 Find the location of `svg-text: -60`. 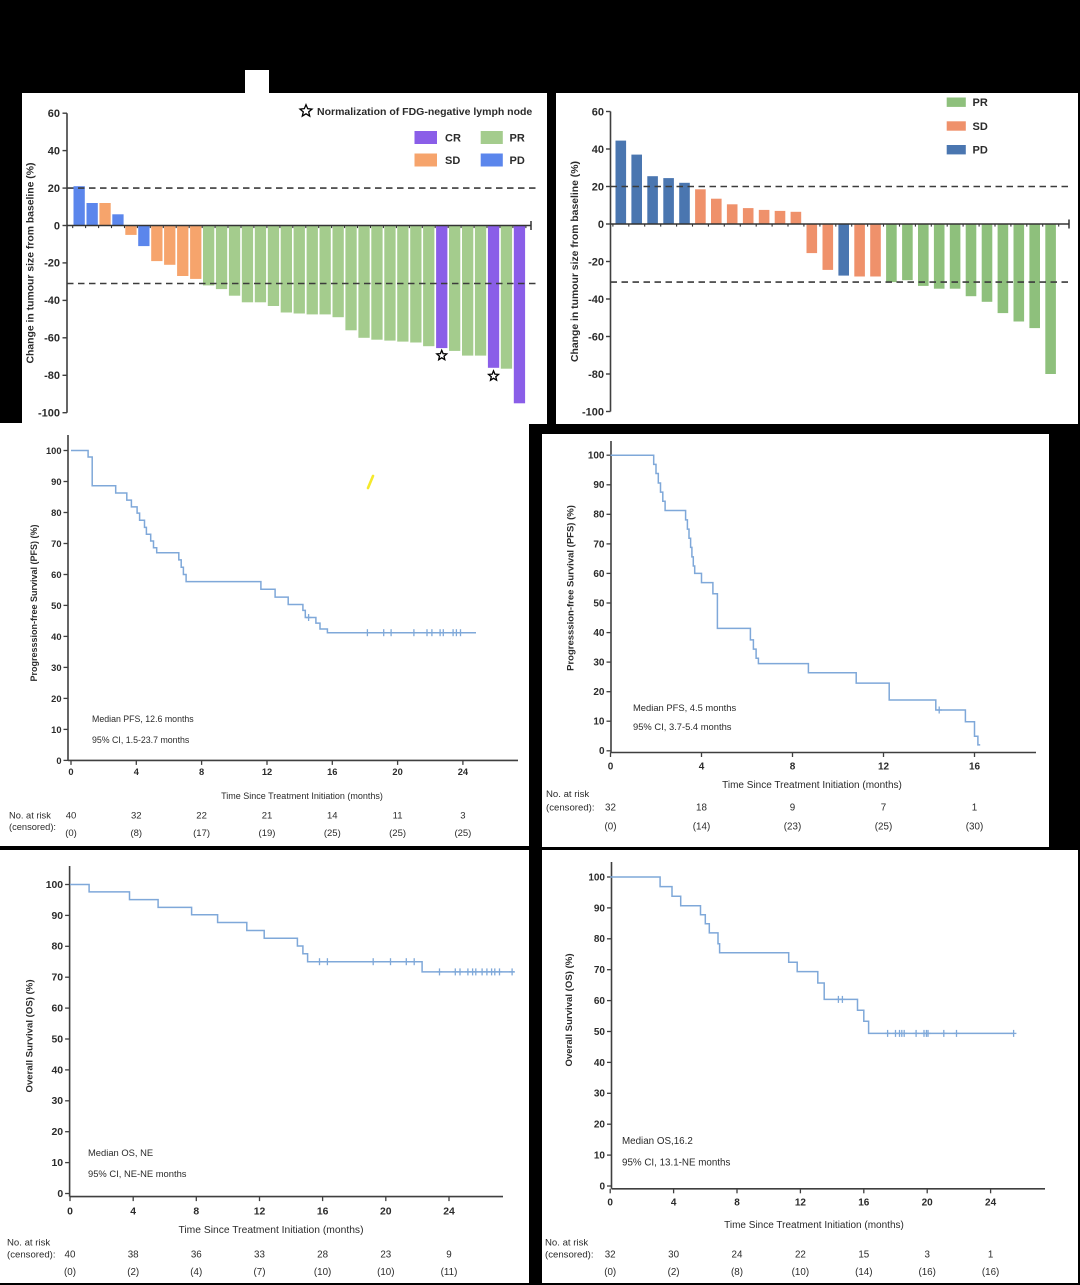

svg-text: -60 is located at coordinates (596, 337).